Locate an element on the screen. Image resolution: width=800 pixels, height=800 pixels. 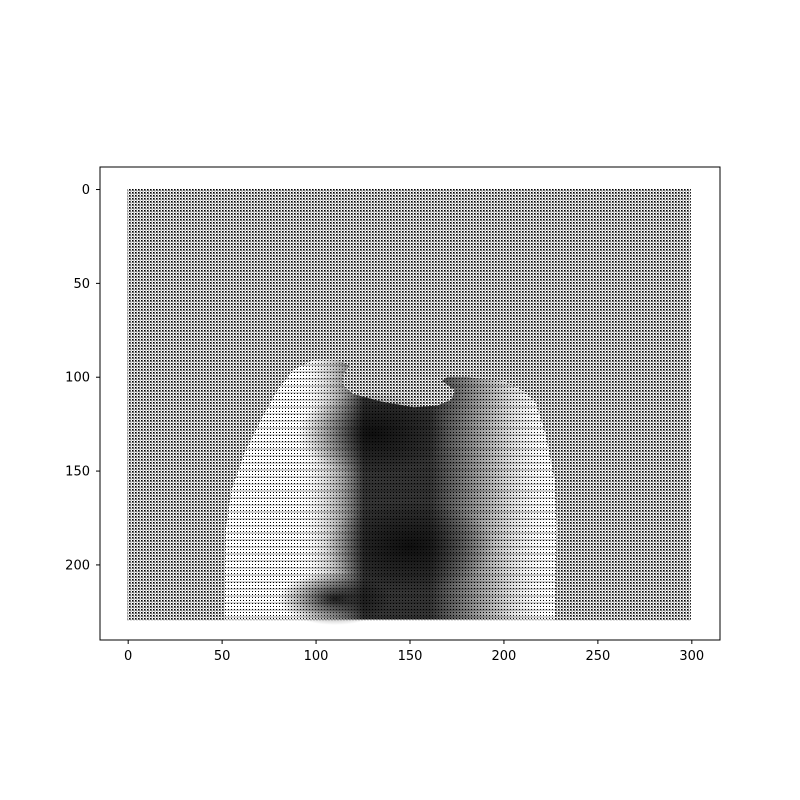
y-tick-label: 150 is located at coordinates (77, 472).